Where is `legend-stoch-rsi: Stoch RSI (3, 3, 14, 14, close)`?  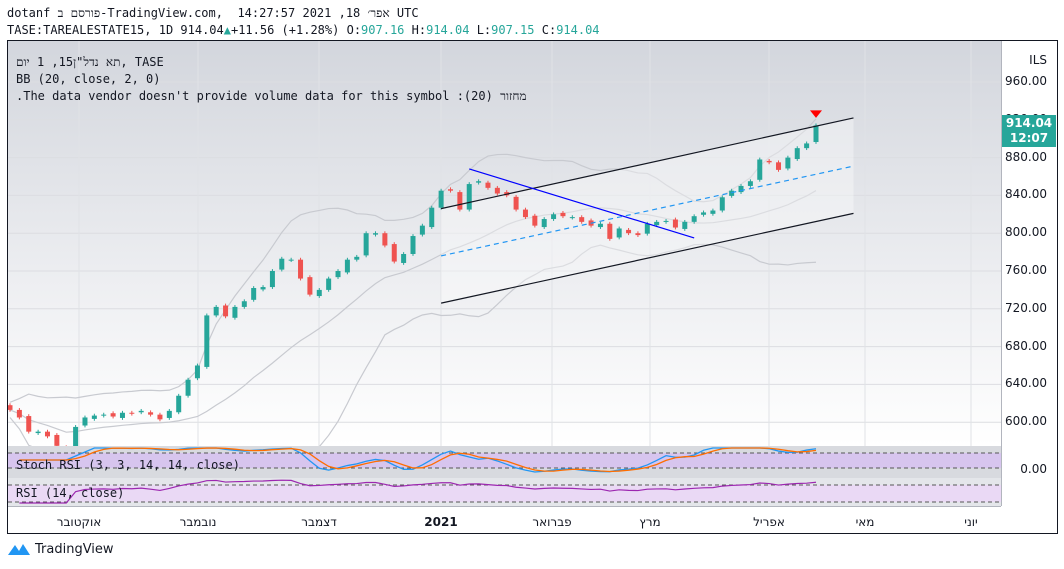 legend-stoch-rsi: Stoch RSI (3, 3, 14, 14, close) is located at coordinates (128, 465).